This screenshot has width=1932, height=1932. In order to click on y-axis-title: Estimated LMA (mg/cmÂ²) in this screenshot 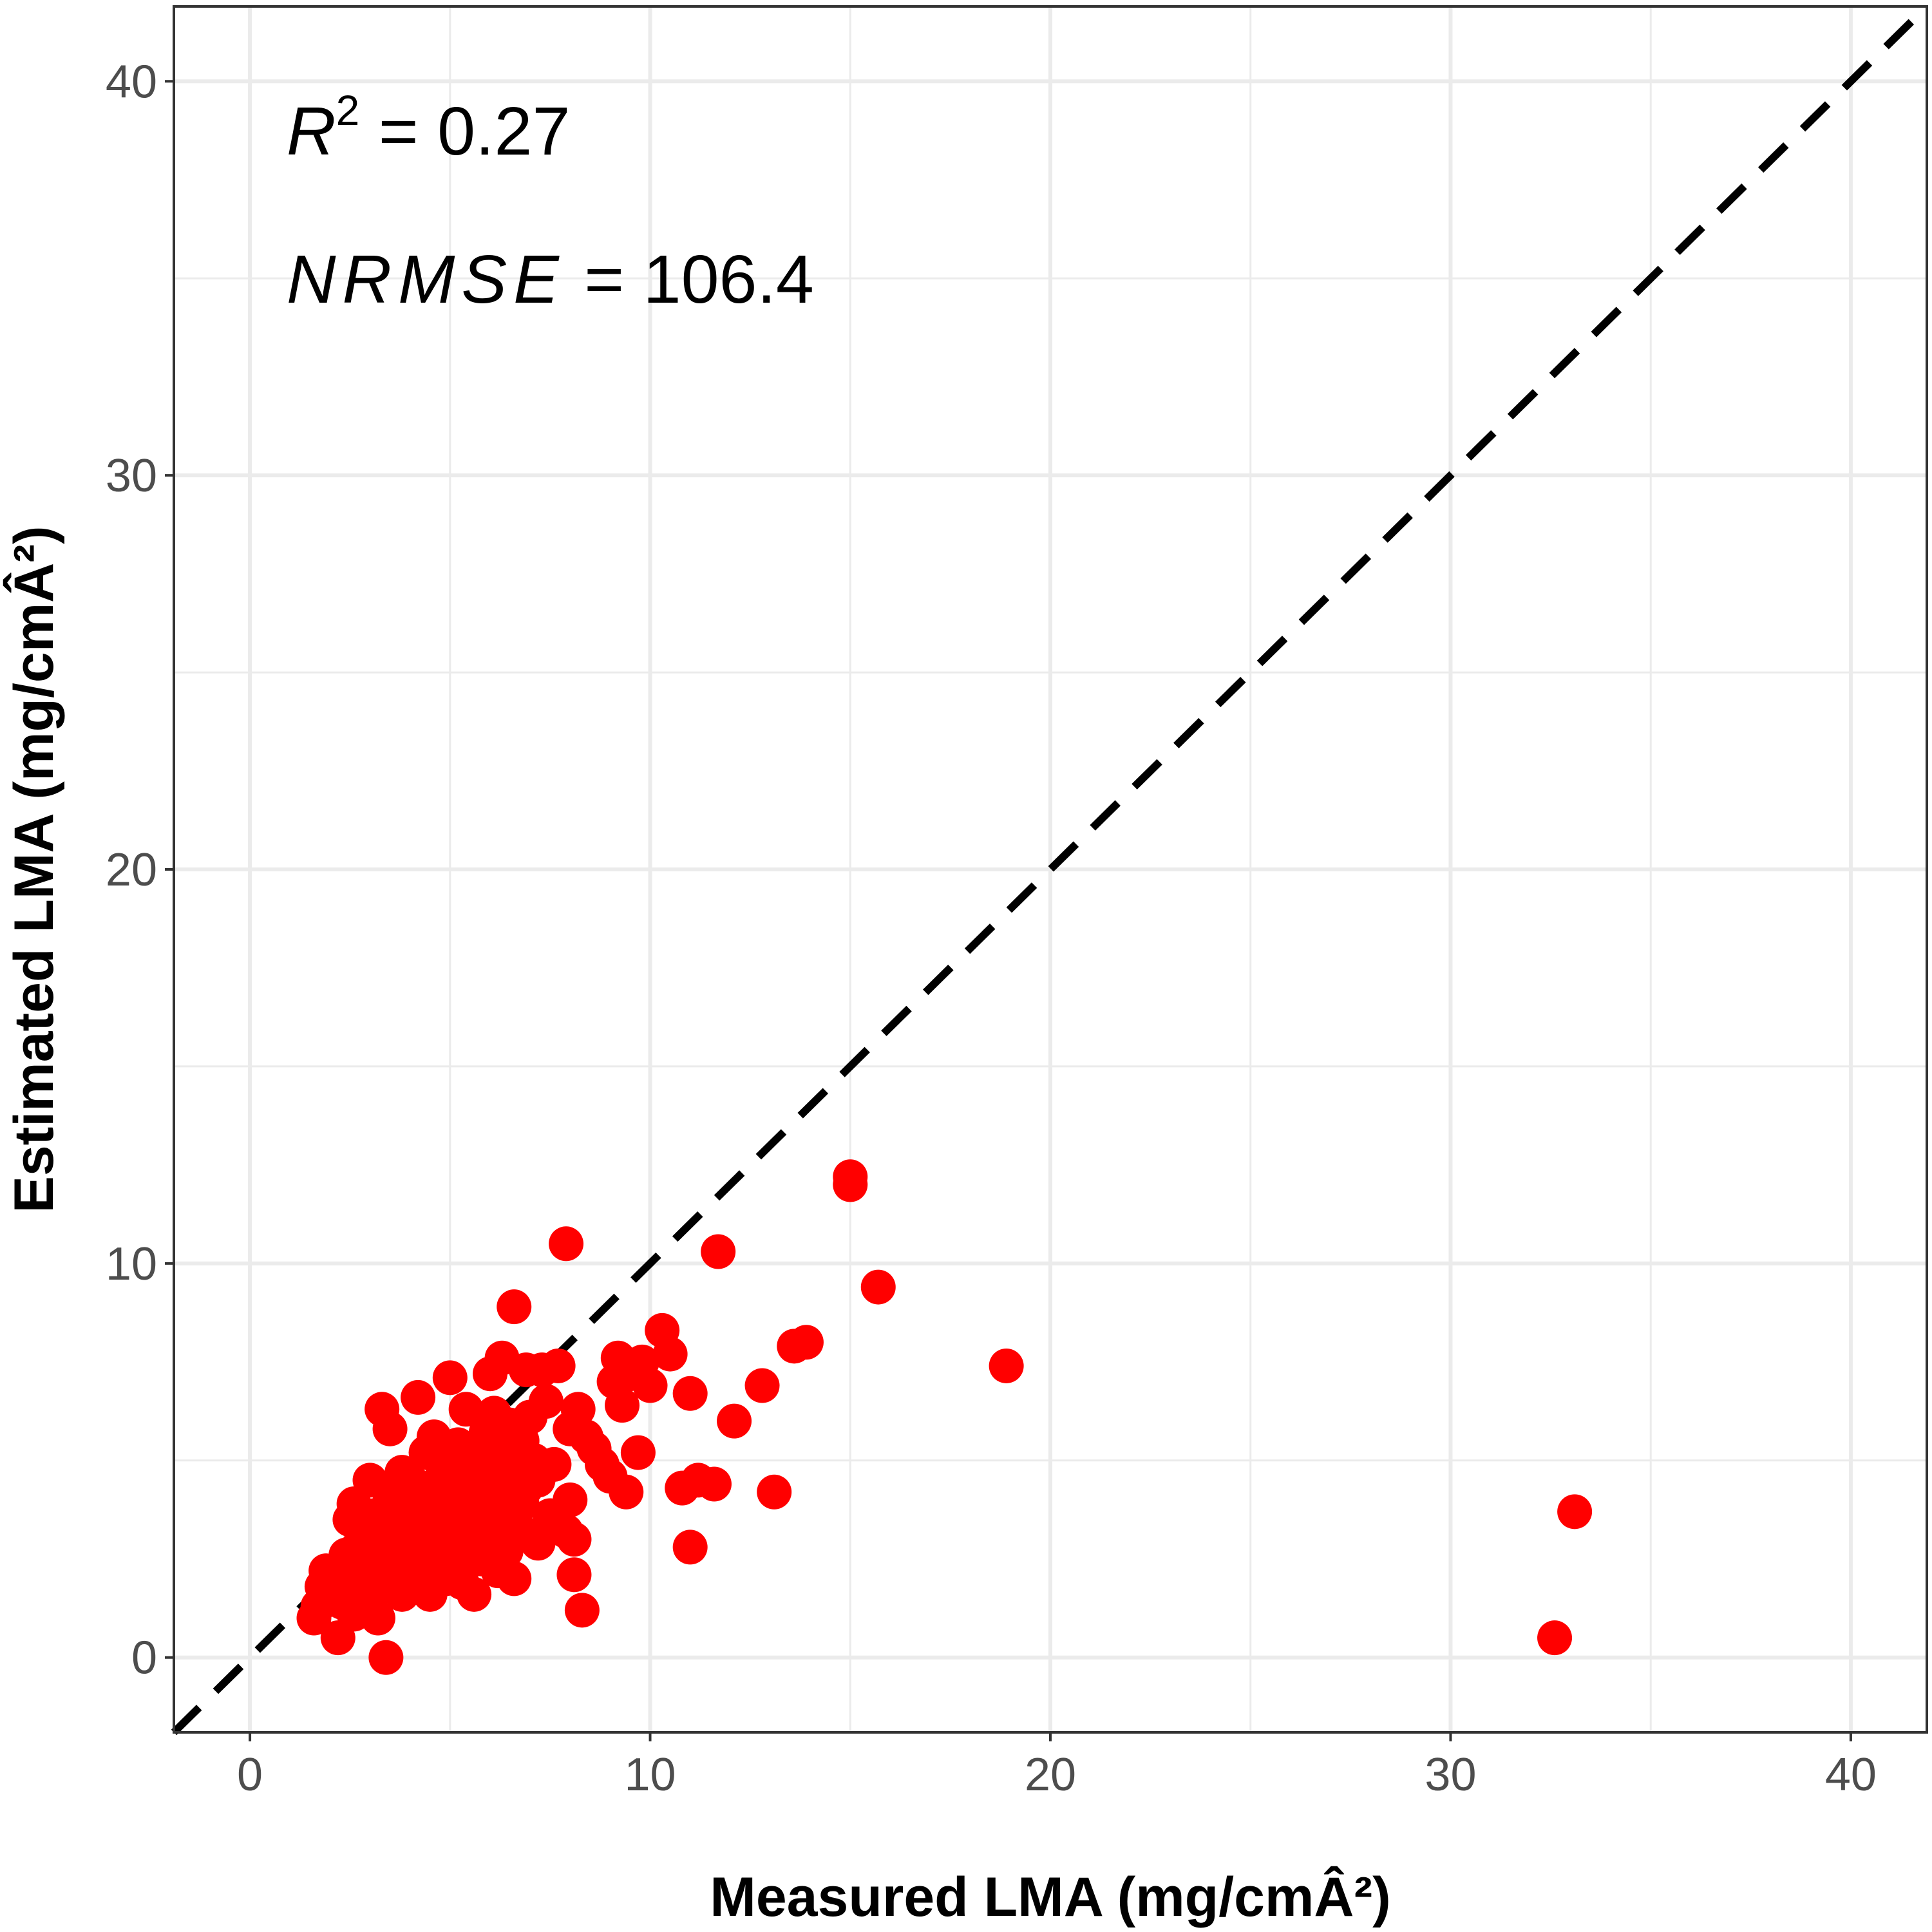, I will do `click(34, 870)`.